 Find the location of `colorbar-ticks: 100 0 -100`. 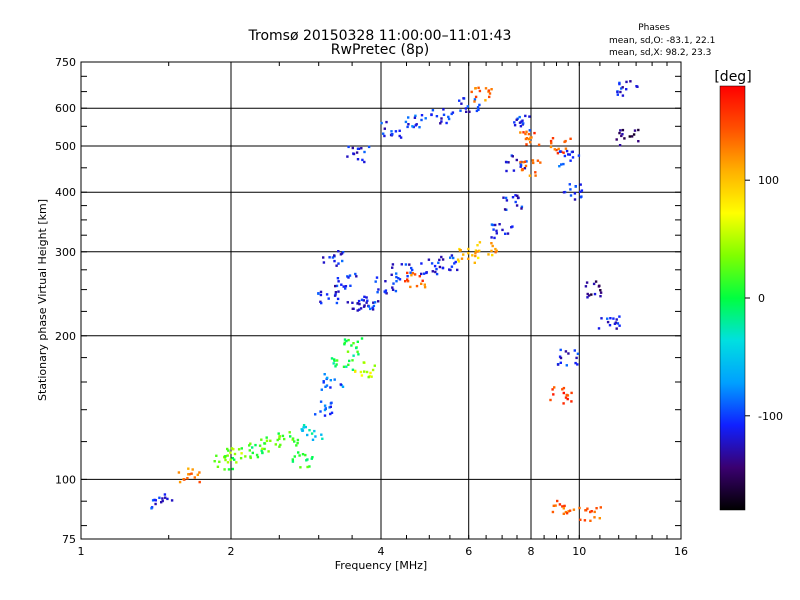

colorbar-ticks: 100 0 -100 is located at coordinates (764, 298).